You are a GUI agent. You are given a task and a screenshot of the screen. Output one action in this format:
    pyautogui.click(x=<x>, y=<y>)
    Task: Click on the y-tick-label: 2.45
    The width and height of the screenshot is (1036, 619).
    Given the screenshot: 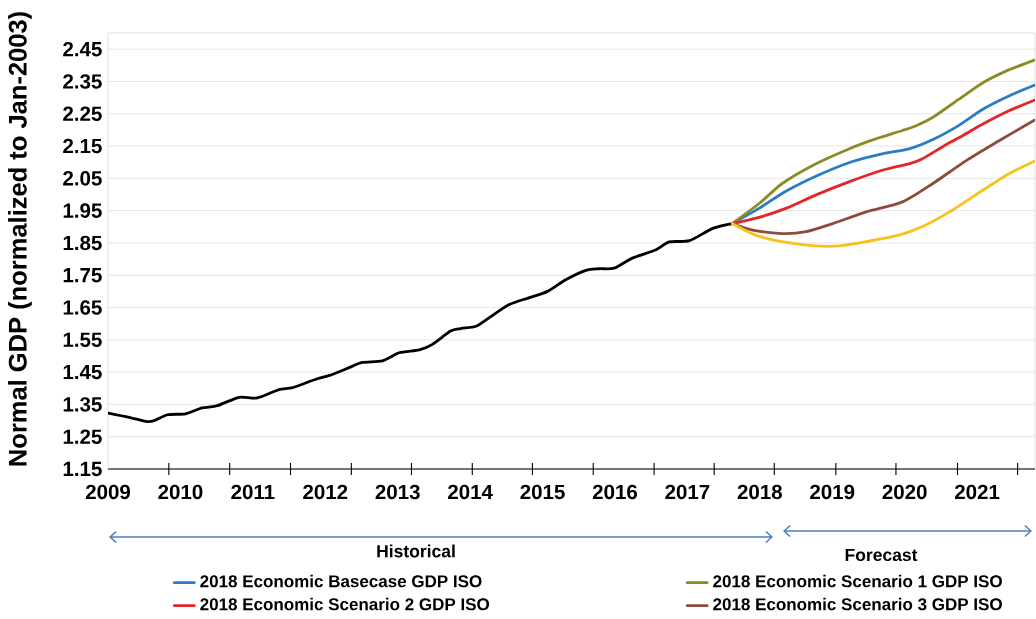 What is the action you would take?
    pyautogui.click(x=82, y=49)
    